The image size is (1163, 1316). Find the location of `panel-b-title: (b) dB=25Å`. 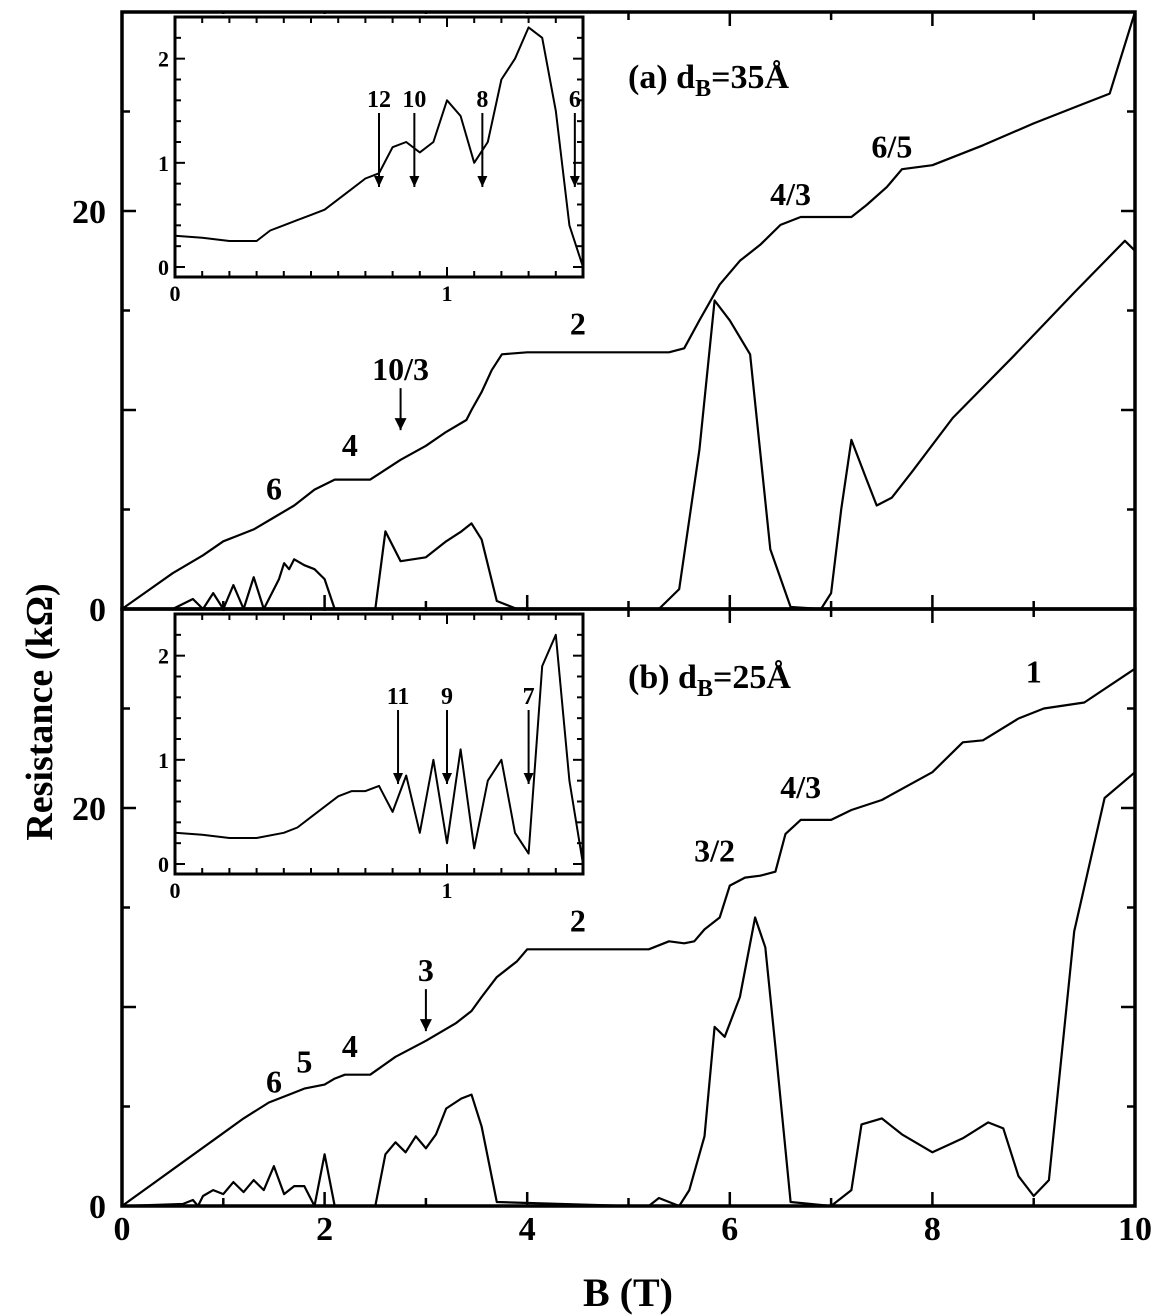

panel-b-title: (b) dB=25Å is located at coordinates (709, 680).